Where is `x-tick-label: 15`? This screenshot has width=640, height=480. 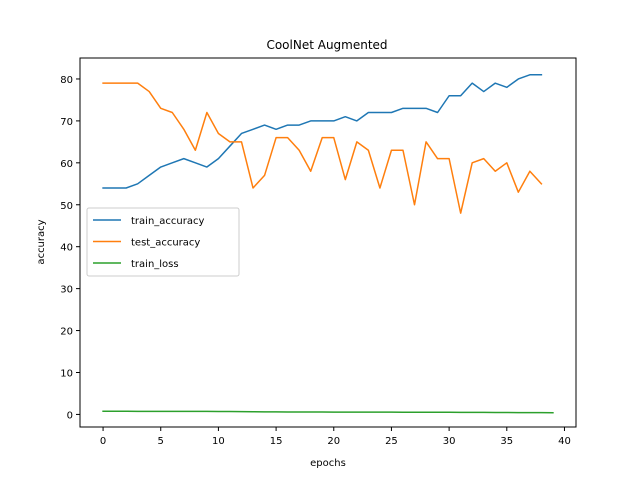 x-tick-label: 15 is located at coordinates (276, 441).